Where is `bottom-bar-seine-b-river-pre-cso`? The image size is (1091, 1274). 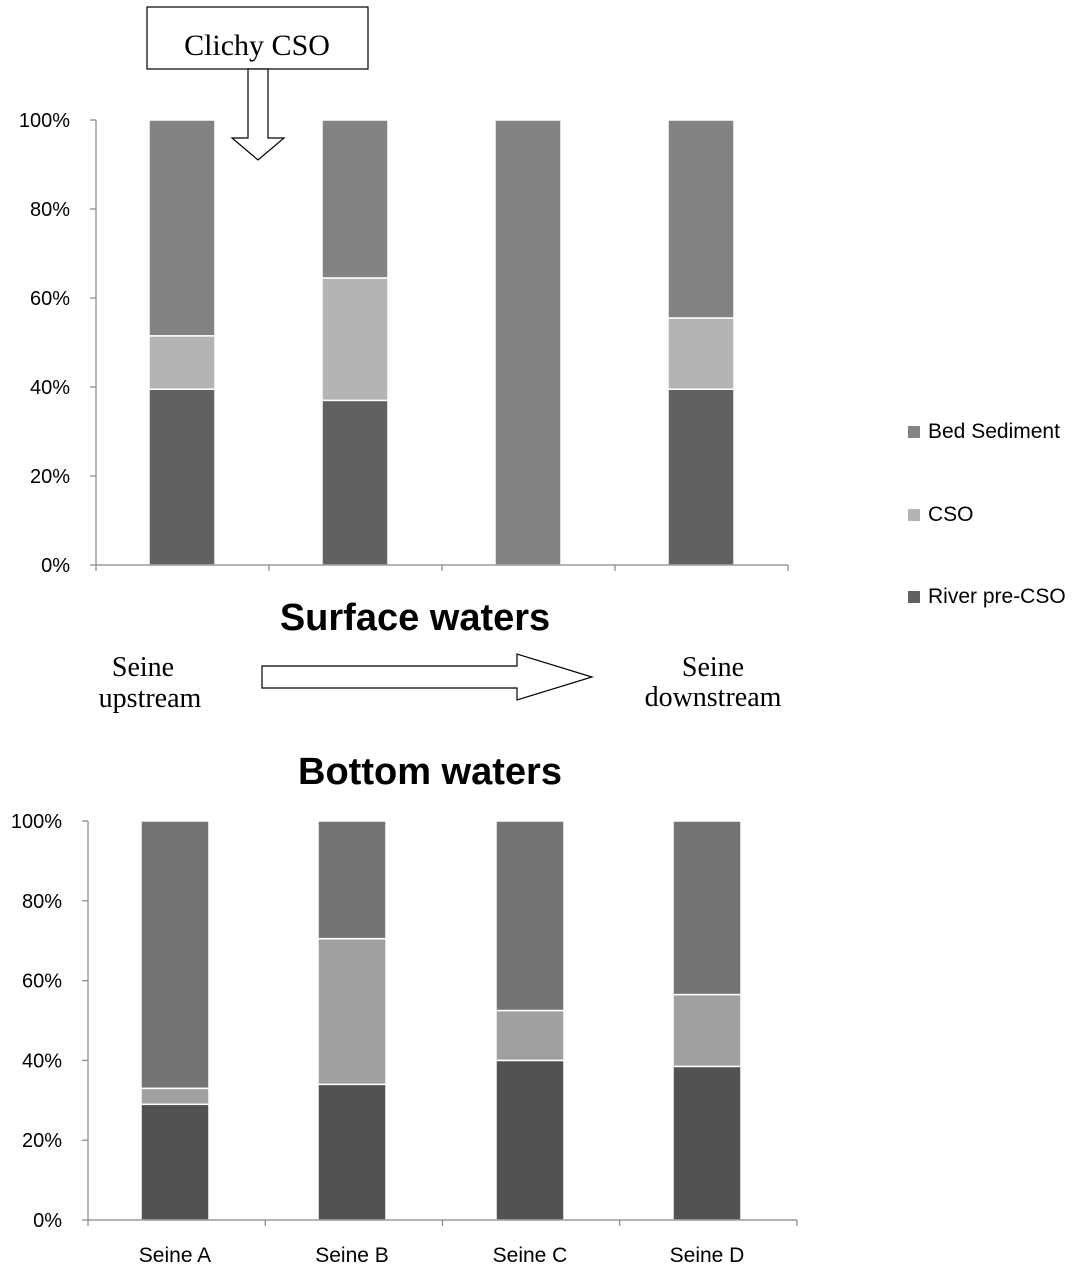
bottom-bar-seine-b-river-pre-cso is located at coordinates (352, 1152).